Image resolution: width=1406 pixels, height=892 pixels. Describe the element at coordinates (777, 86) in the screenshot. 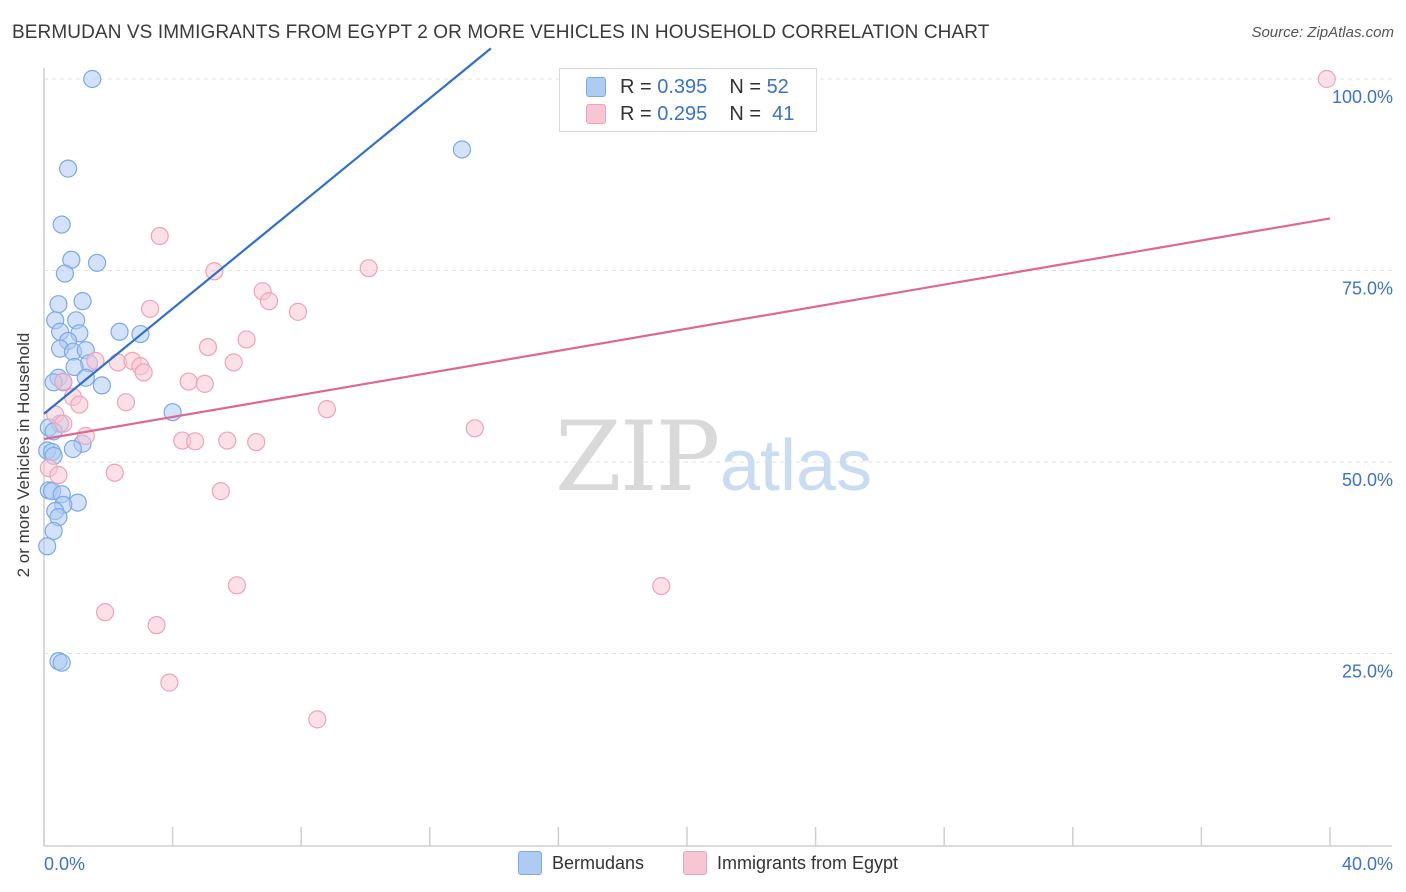

I see `legend-n-value: 52` at that location.